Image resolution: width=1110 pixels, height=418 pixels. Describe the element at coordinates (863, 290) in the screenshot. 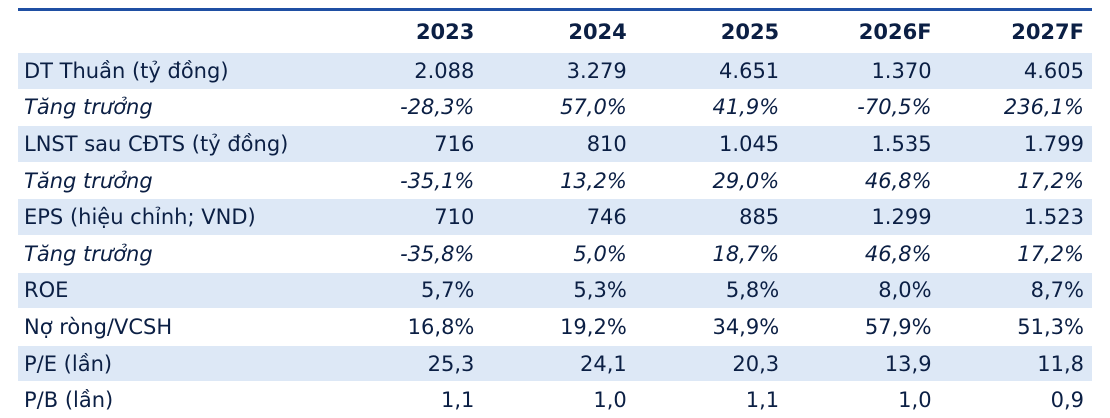

I see `table-cell: 8,0%` at that location.